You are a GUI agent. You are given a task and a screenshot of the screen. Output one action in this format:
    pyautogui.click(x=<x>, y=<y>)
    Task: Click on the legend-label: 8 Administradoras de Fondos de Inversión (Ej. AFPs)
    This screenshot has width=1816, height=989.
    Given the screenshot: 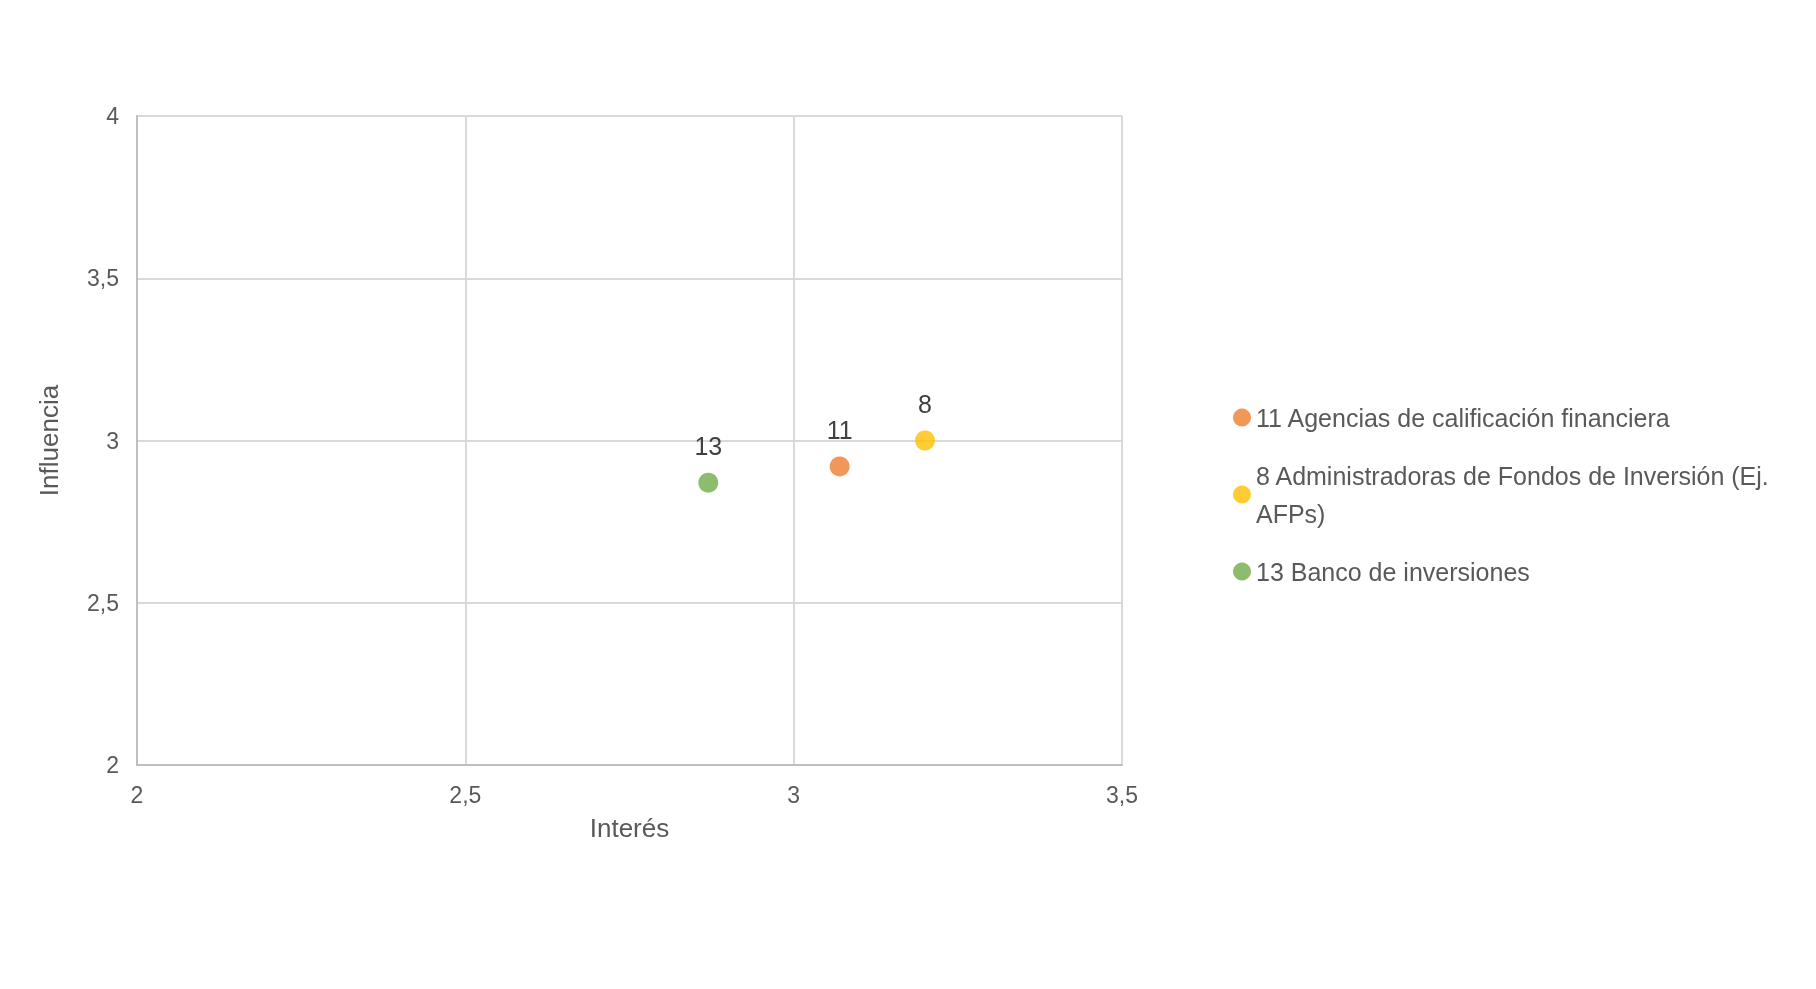 What is the action you would take?
    pyautogui.click(x=1516, y=494)
    